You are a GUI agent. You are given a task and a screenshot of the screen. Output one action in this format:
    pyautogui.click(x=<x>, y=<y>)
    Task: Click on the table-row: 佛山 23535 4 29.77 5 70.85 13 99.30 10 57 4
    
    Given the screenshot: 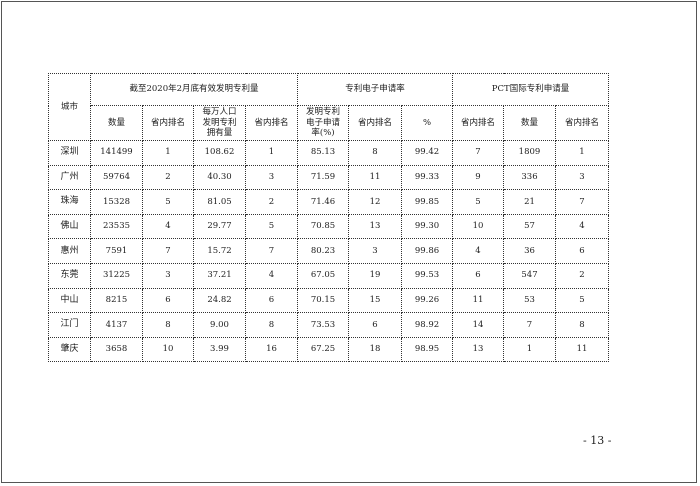 What is the action you would take?
    pyautogui.click(x=328, y=226)
    